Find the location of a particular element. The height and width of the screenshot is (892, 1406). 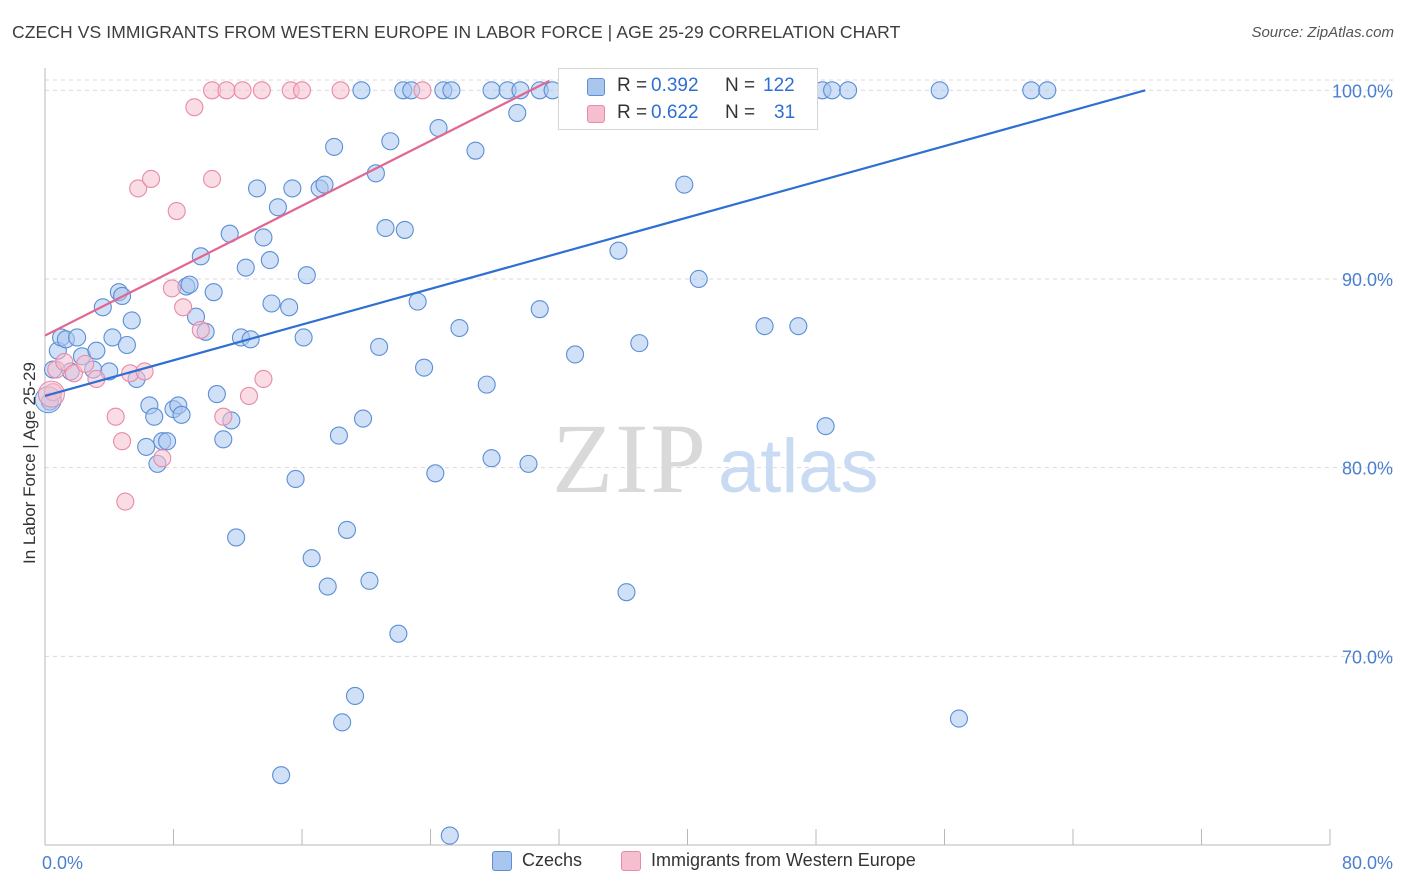

watermark: ZIP atlas is located at coordinates (715, 458).